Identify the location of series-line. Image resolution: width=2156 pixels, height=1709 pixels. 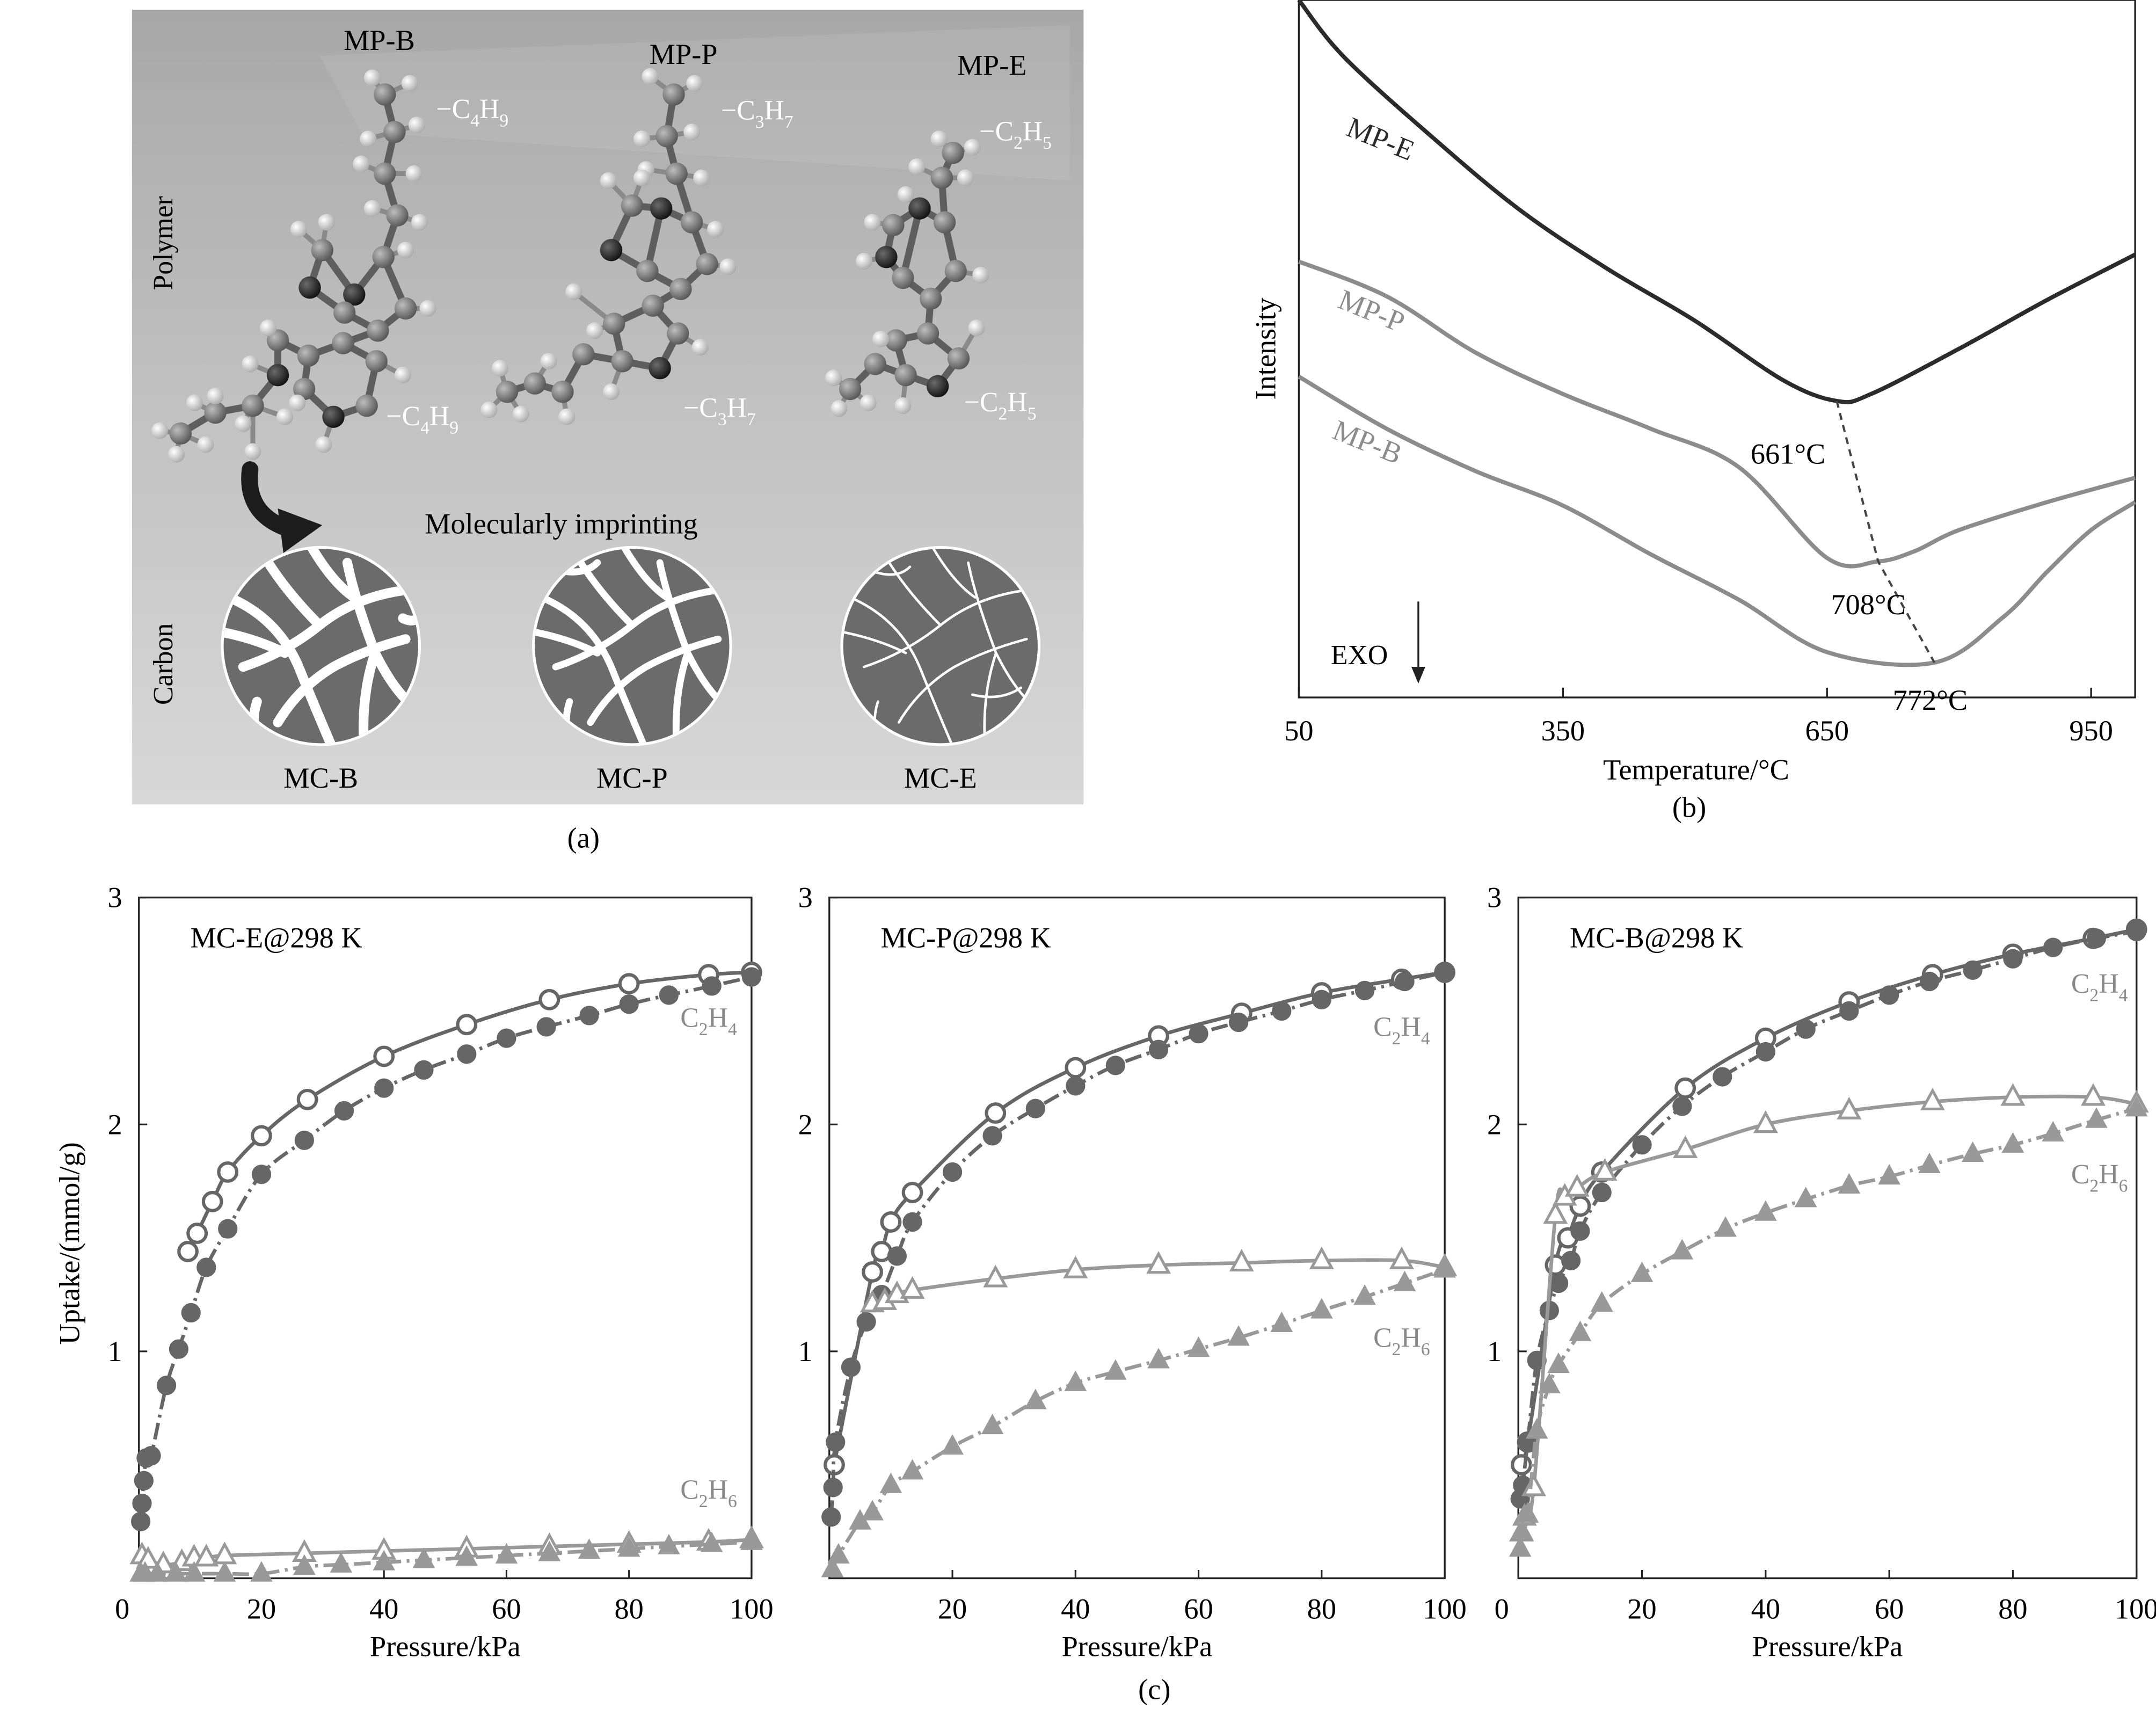
(1828, 1197).